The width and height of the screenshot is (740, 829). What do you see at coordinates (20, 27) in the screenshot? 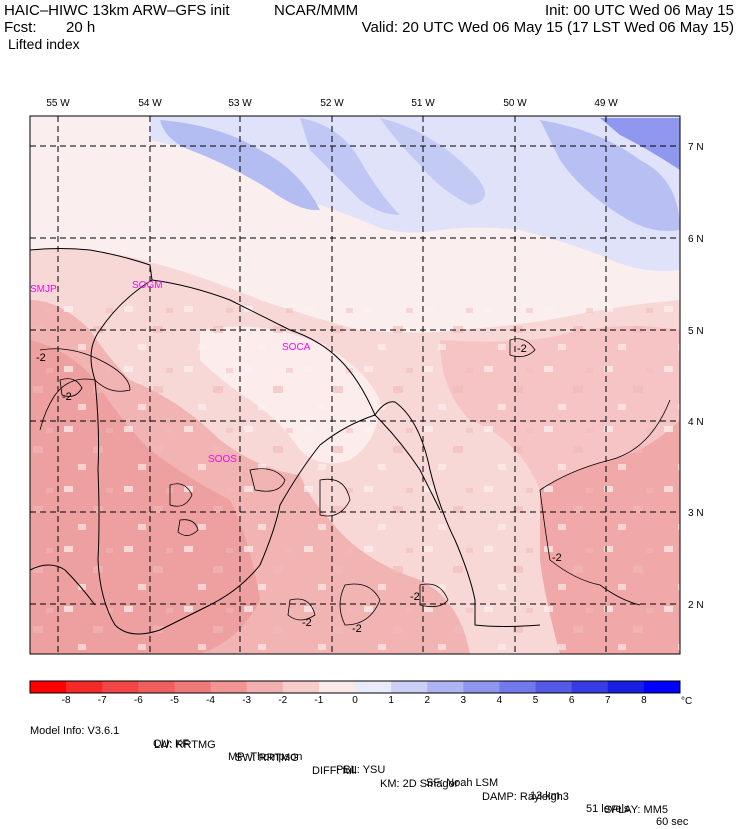
I see `forecast-label: Fcst:` at bounding box center [20, 27].